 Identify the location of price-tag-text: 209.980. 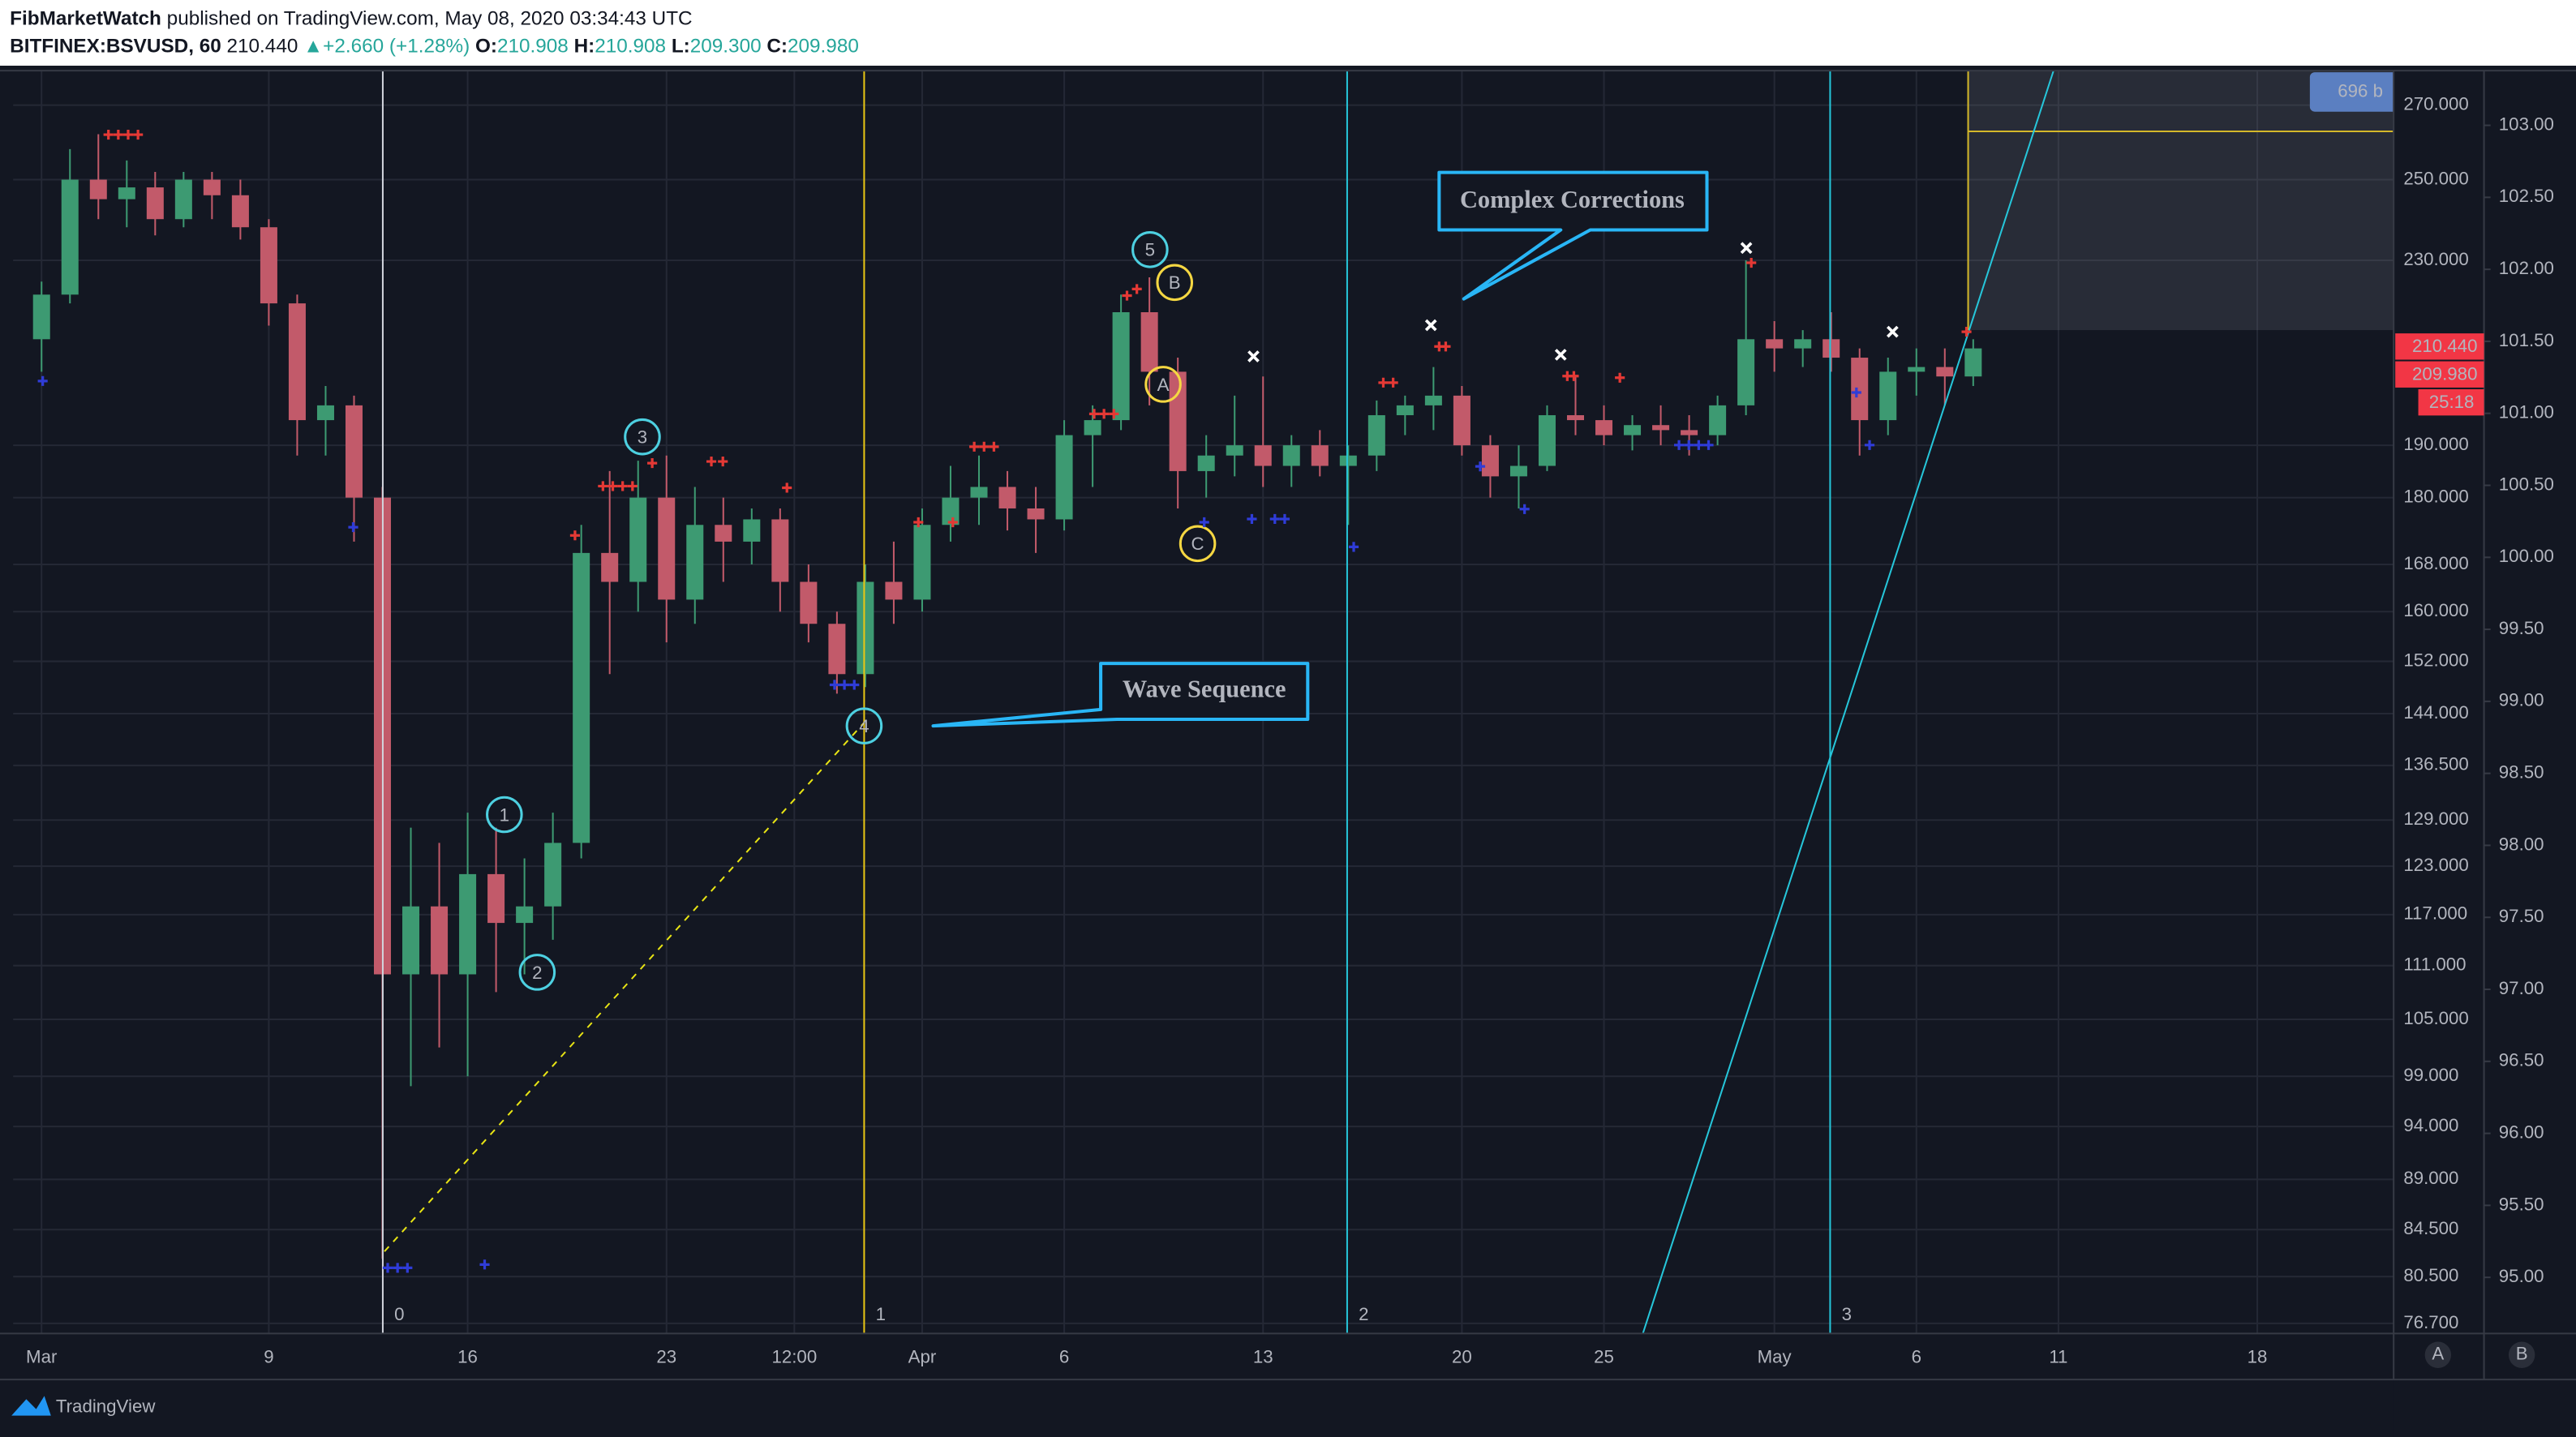
(2445, 374).